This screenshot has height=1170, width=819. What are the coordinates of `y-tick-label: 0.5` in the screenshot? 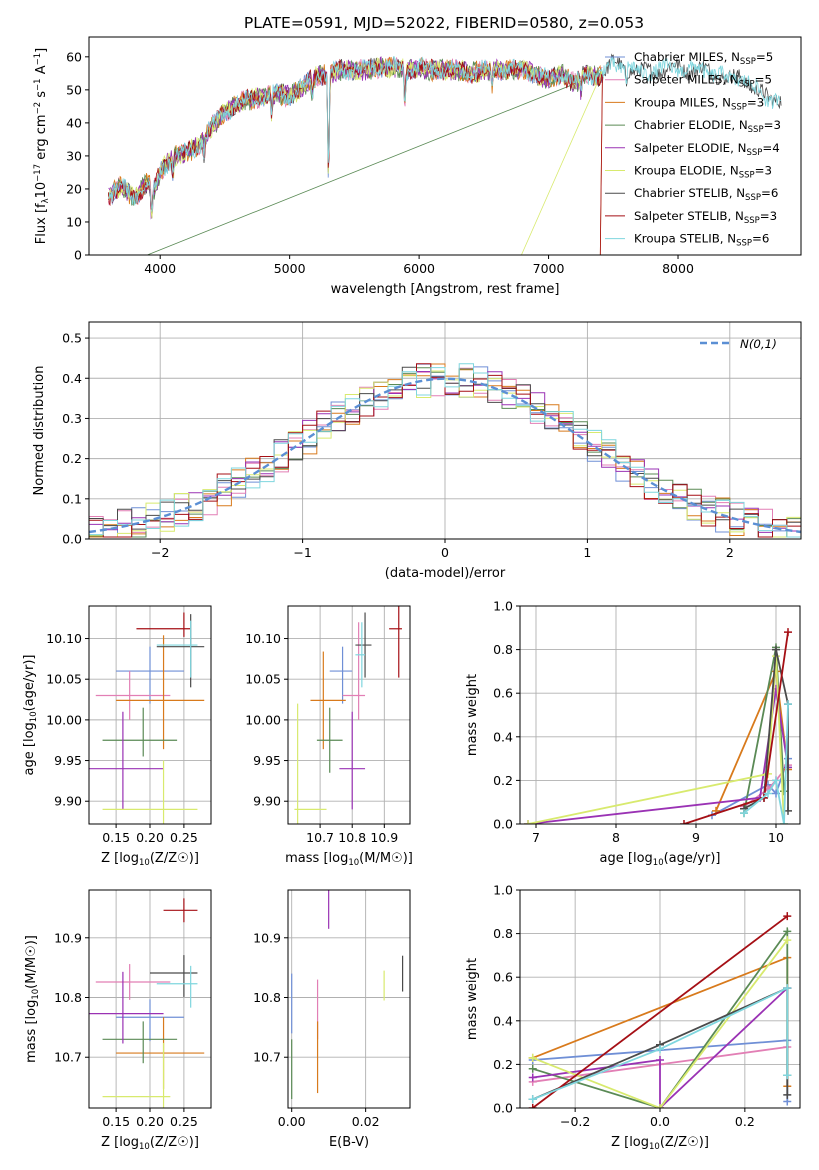 It's located at (72, 338).